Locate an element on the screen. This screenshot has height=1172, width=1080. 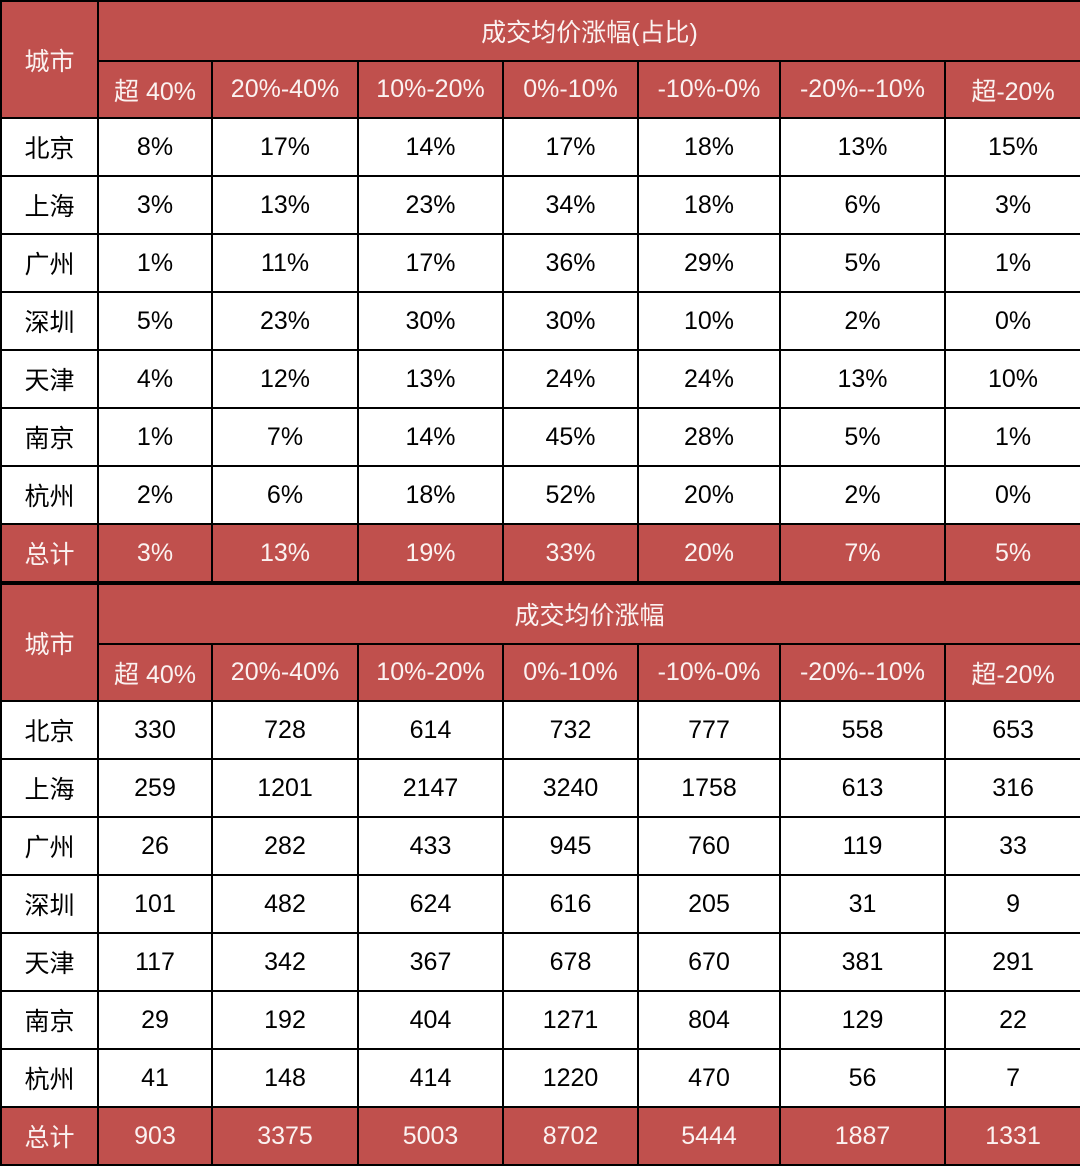
table-row: 北京 8% 17% 14% 17% 18% 13% 15% is located at coordinates (540, 147).